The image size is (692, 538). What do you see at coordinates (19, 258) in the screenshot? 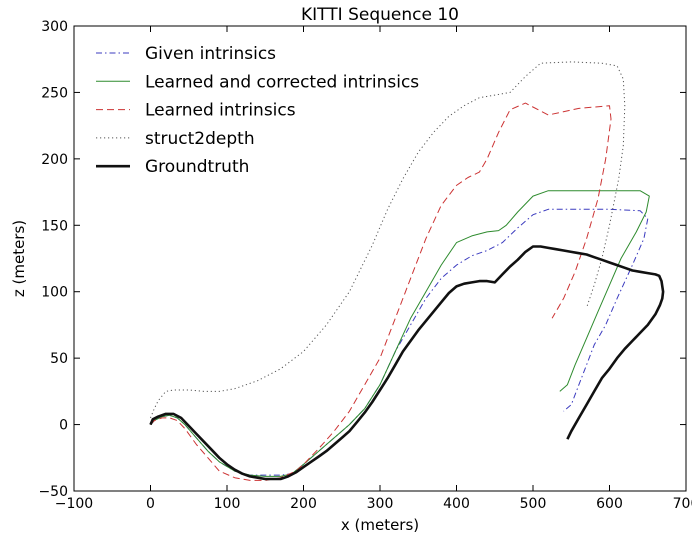
I see `y-axis-title: z (meters)` at bounding box center [19, 258].